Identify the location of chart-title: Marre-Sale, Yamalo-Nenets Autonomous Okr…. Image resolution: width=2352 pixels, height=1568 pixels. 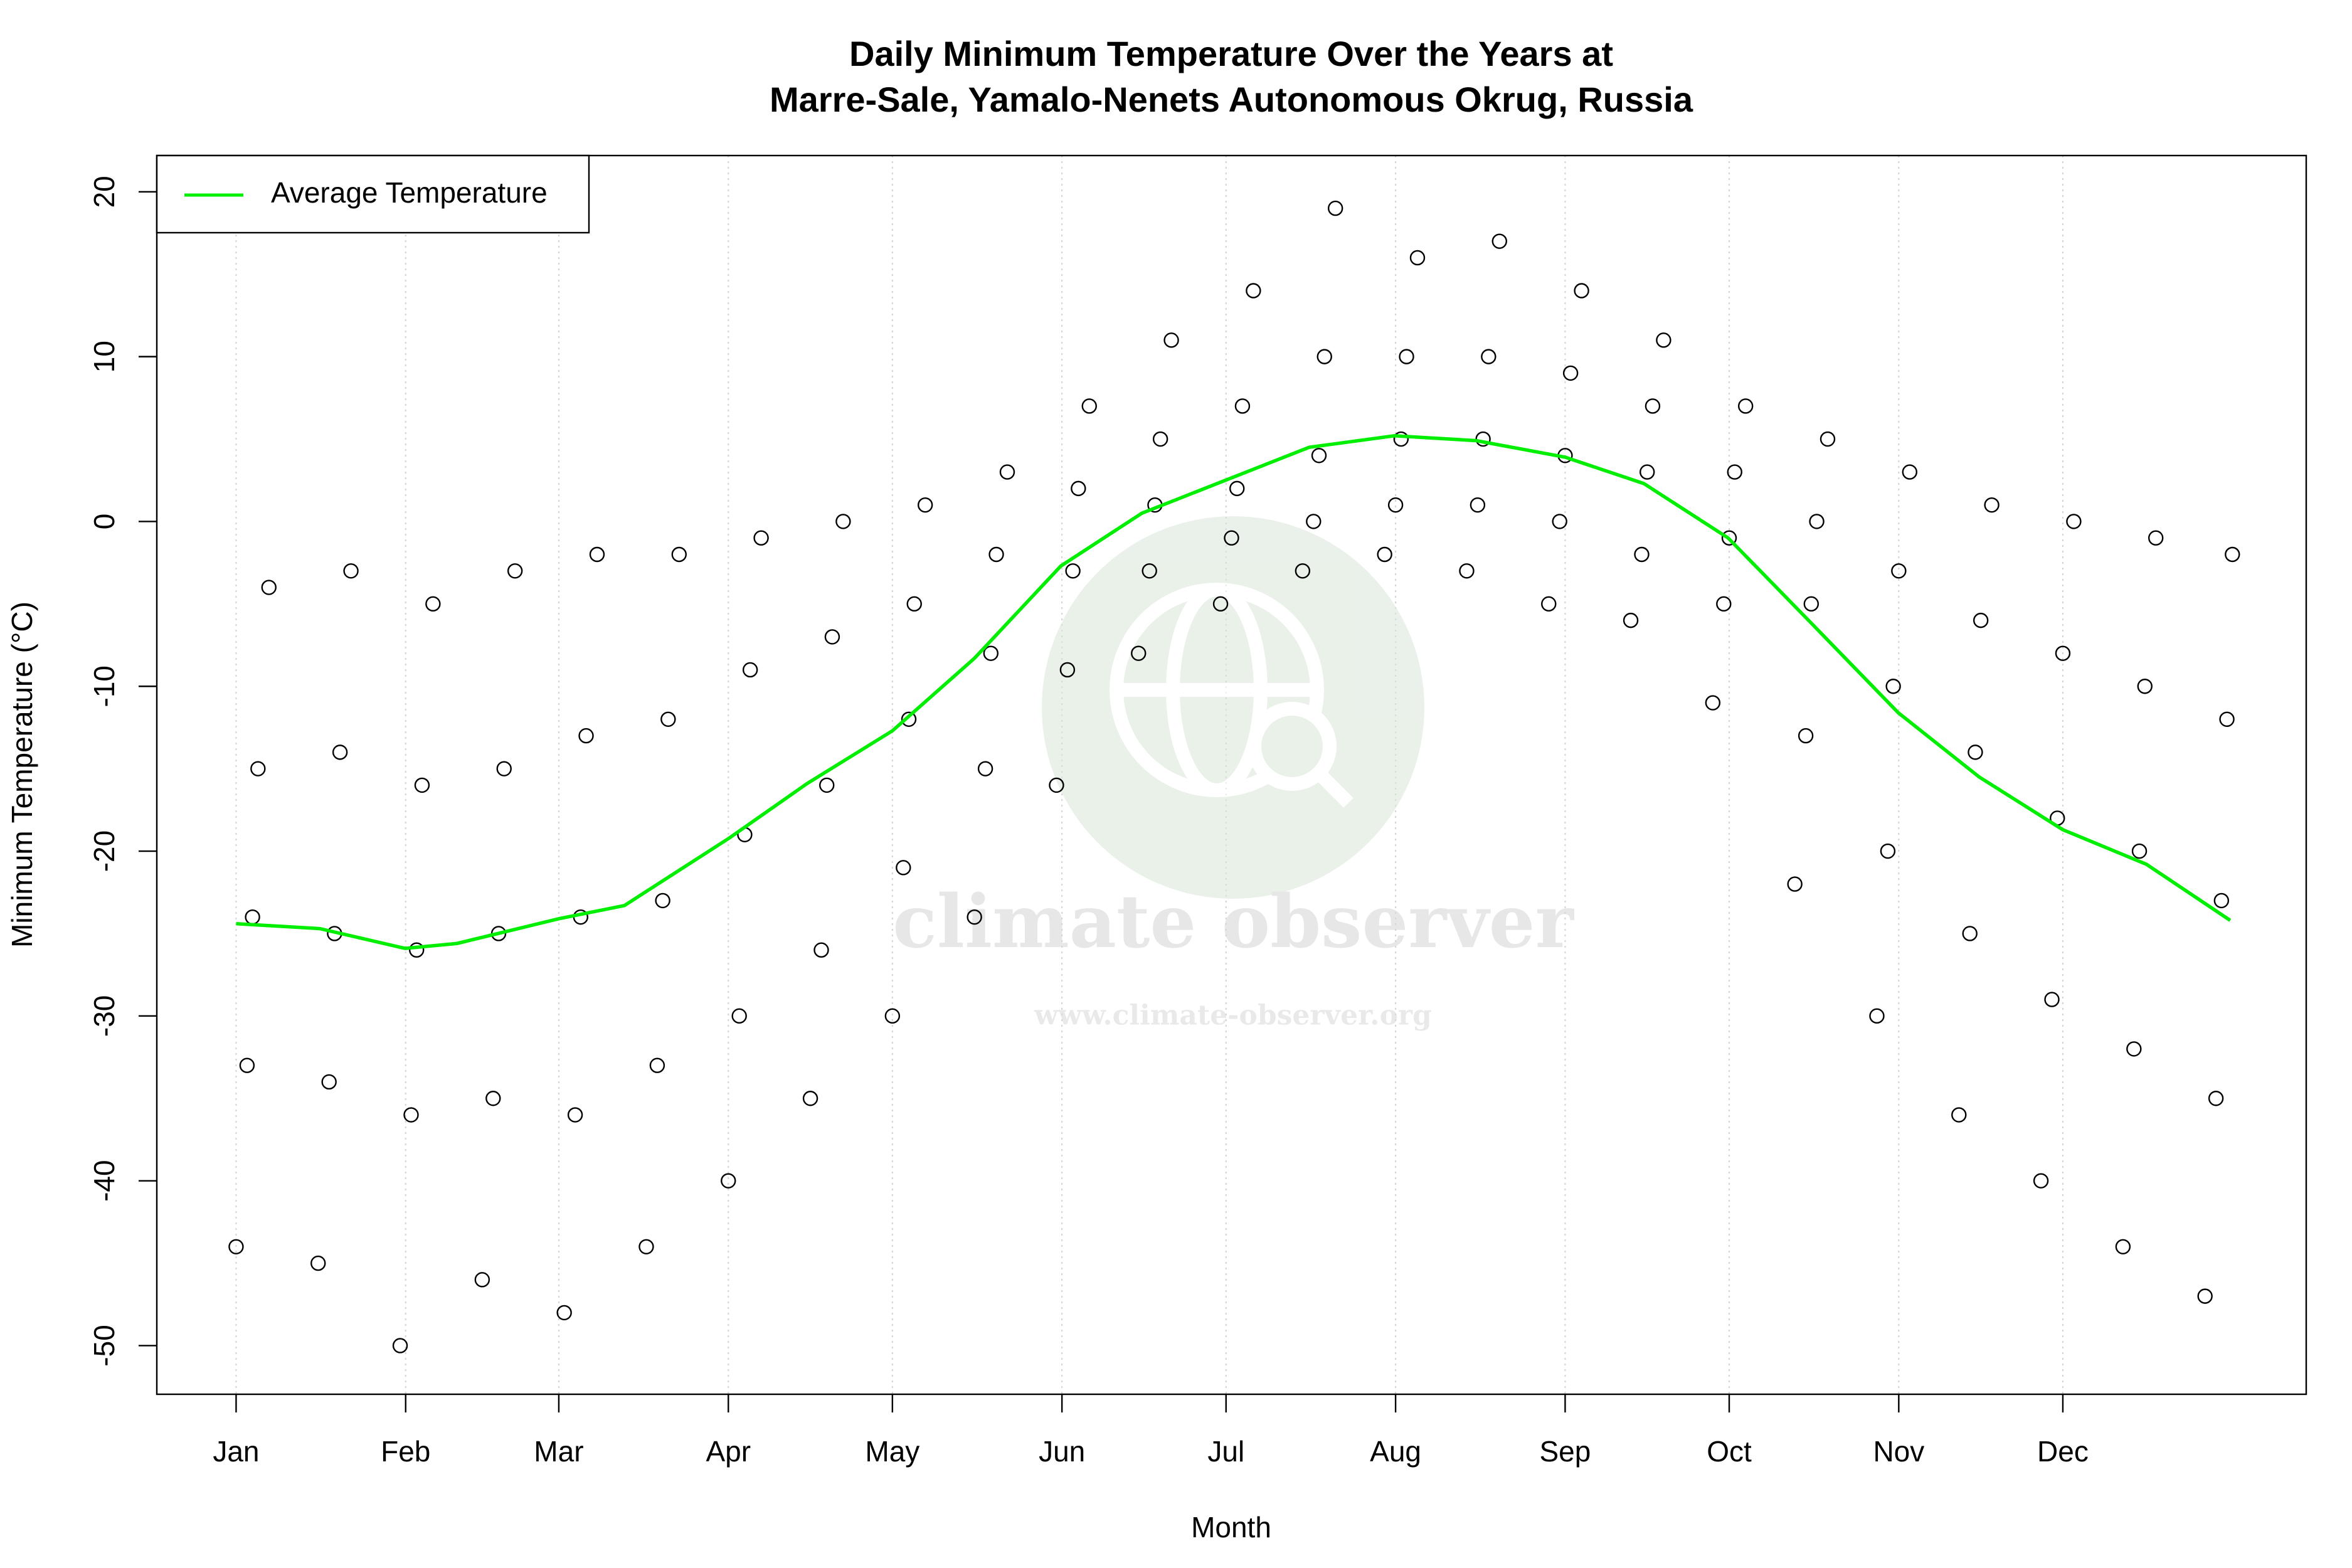
(1231, 99).